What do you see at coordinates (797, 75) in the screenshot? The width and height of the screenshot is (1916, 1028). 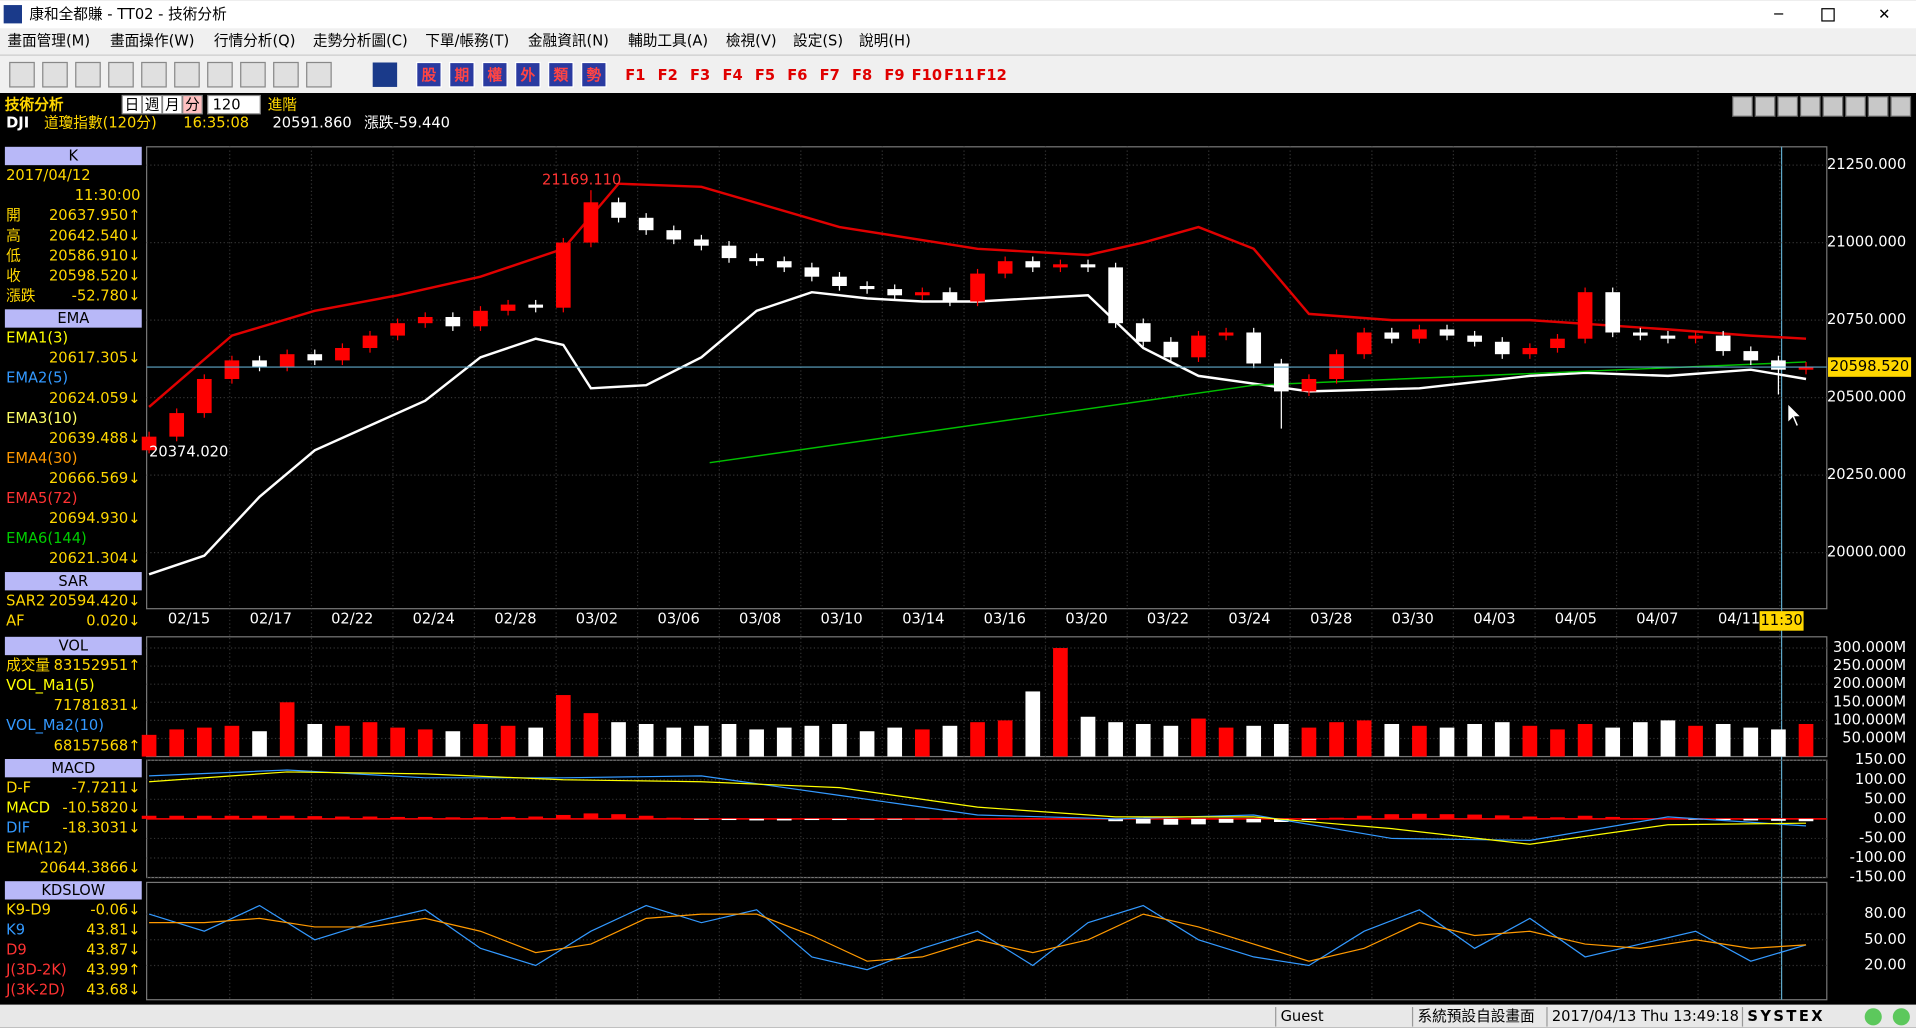 I see `fkey: F6` at bounding box center [797, 75].